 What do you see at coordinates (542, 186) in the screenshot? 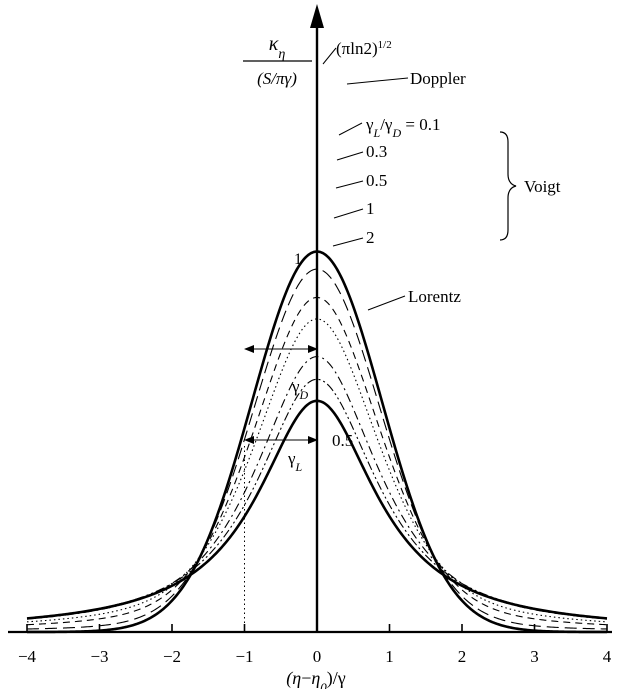
I see `voigt-label: Voigt` at bounding box center [542, 186].